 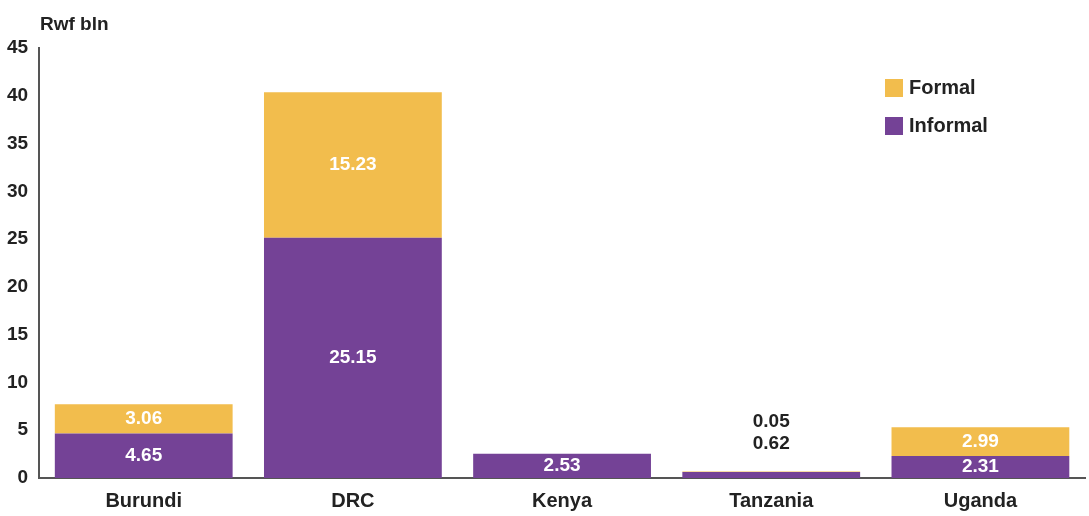 I want to click on y-tick-label: 40, so click(x=17, y=95).